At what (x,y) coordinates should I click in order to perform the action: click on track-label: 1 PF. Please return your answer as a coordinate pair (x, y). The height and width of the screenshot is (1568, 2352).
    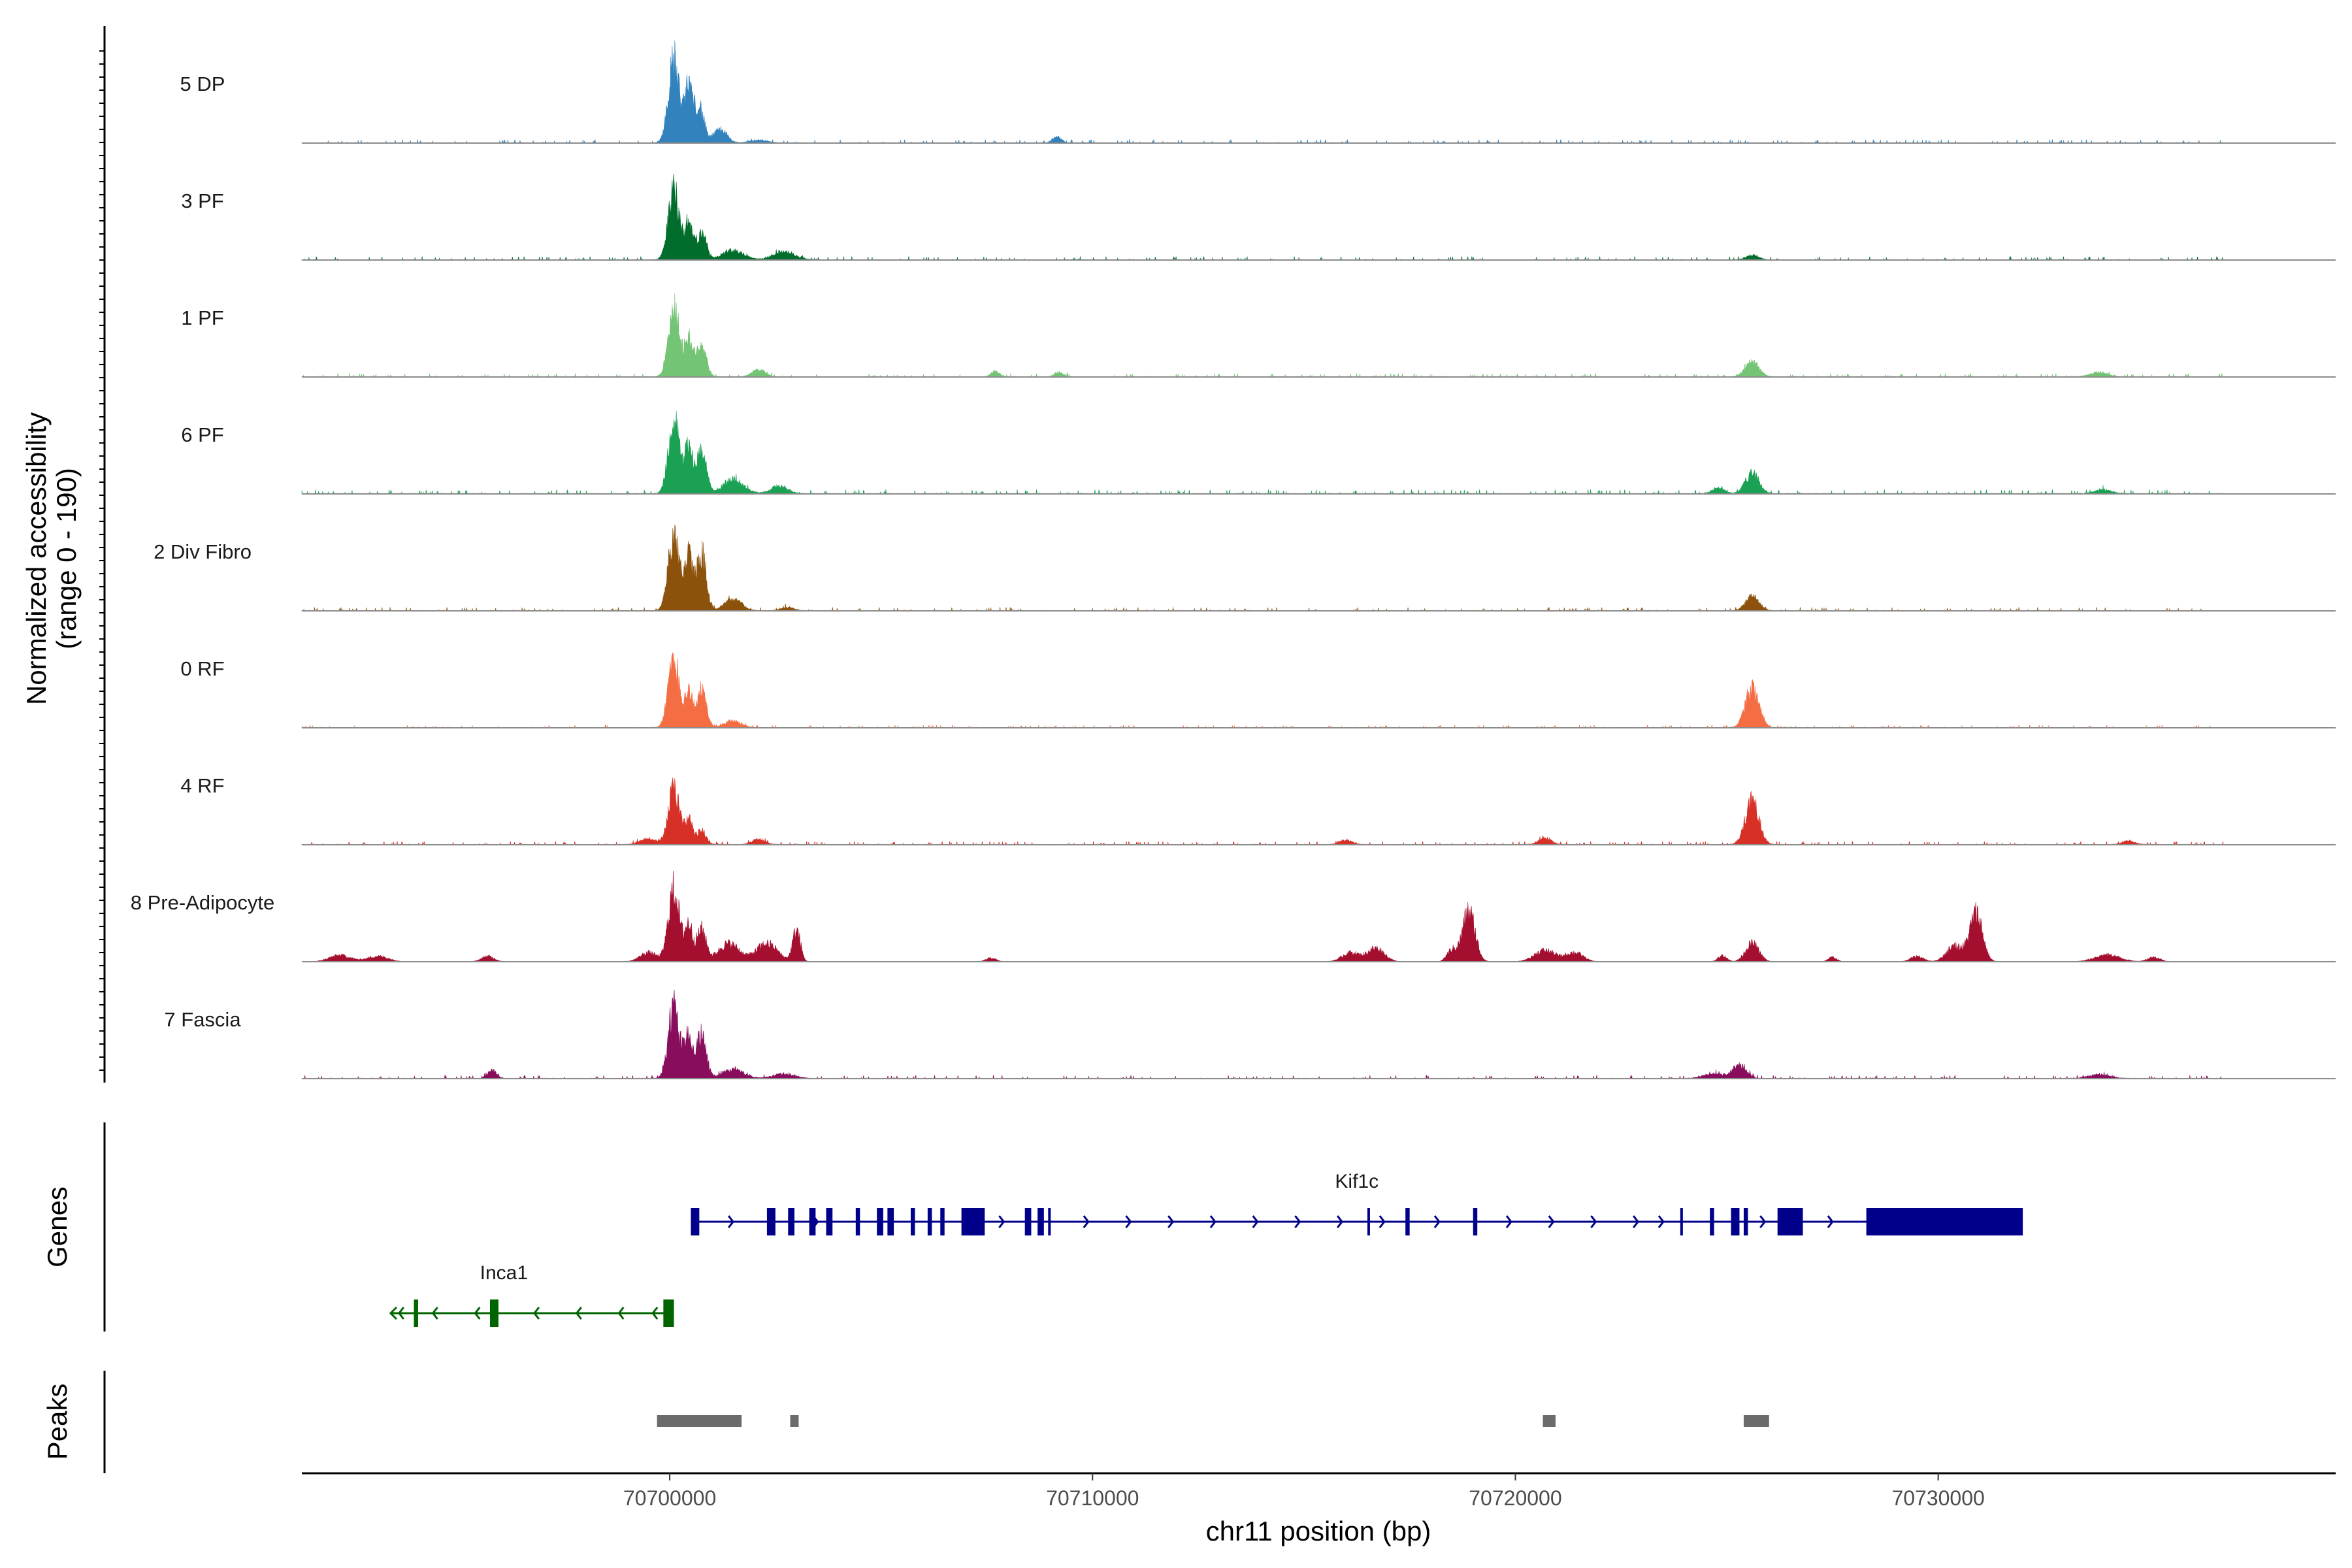
    Looking at the image, I should click on (202, 317).